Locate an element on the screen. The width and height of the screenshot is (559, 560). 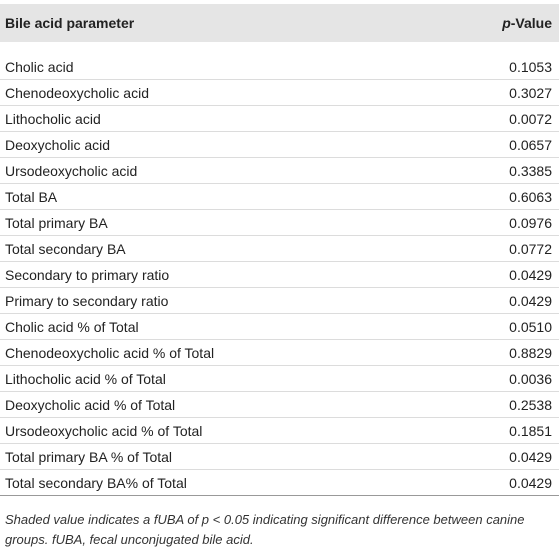
parameter-cell: Total BA is located at coordinates (218, 196).